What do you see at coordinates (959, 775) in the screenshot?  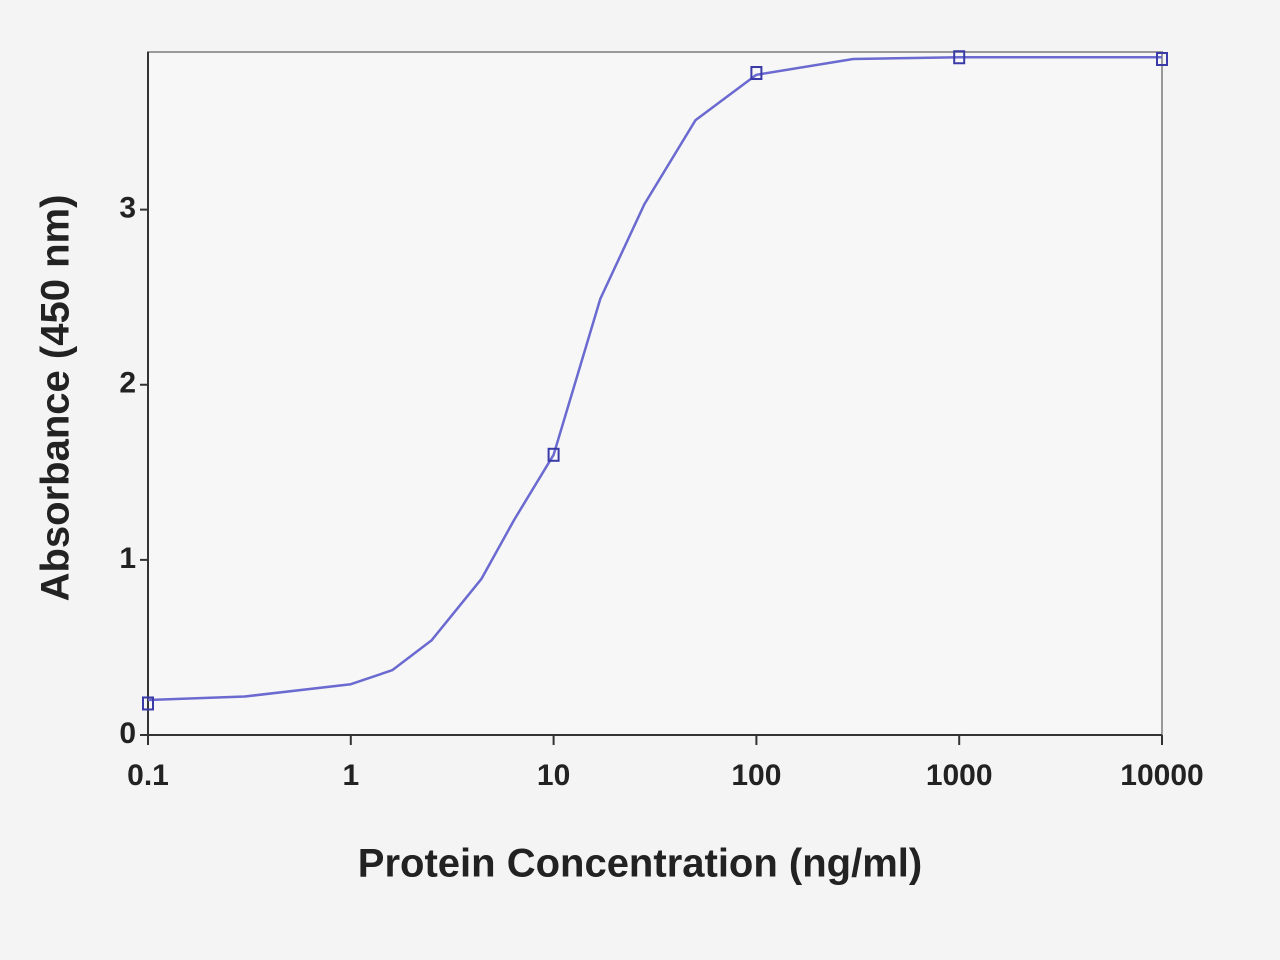 I see `x-tick-label: 1000` at bounding box center [959, 775].